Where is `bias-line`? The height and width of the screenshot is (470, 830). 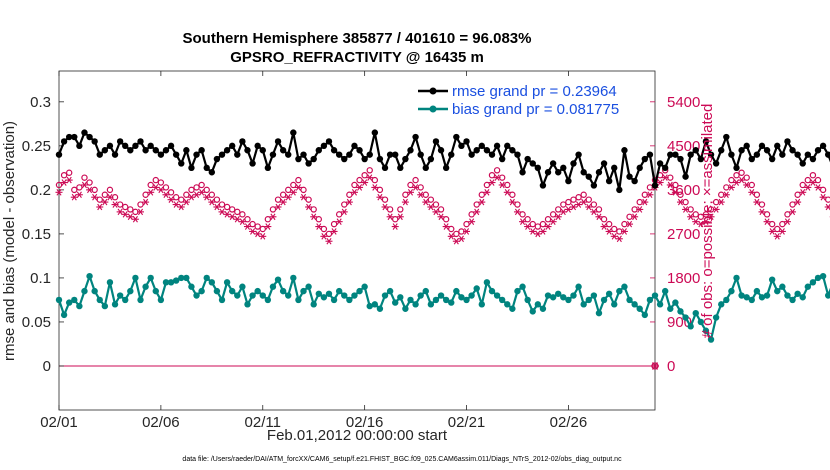
bias-line is located at coordinates (443, 308).